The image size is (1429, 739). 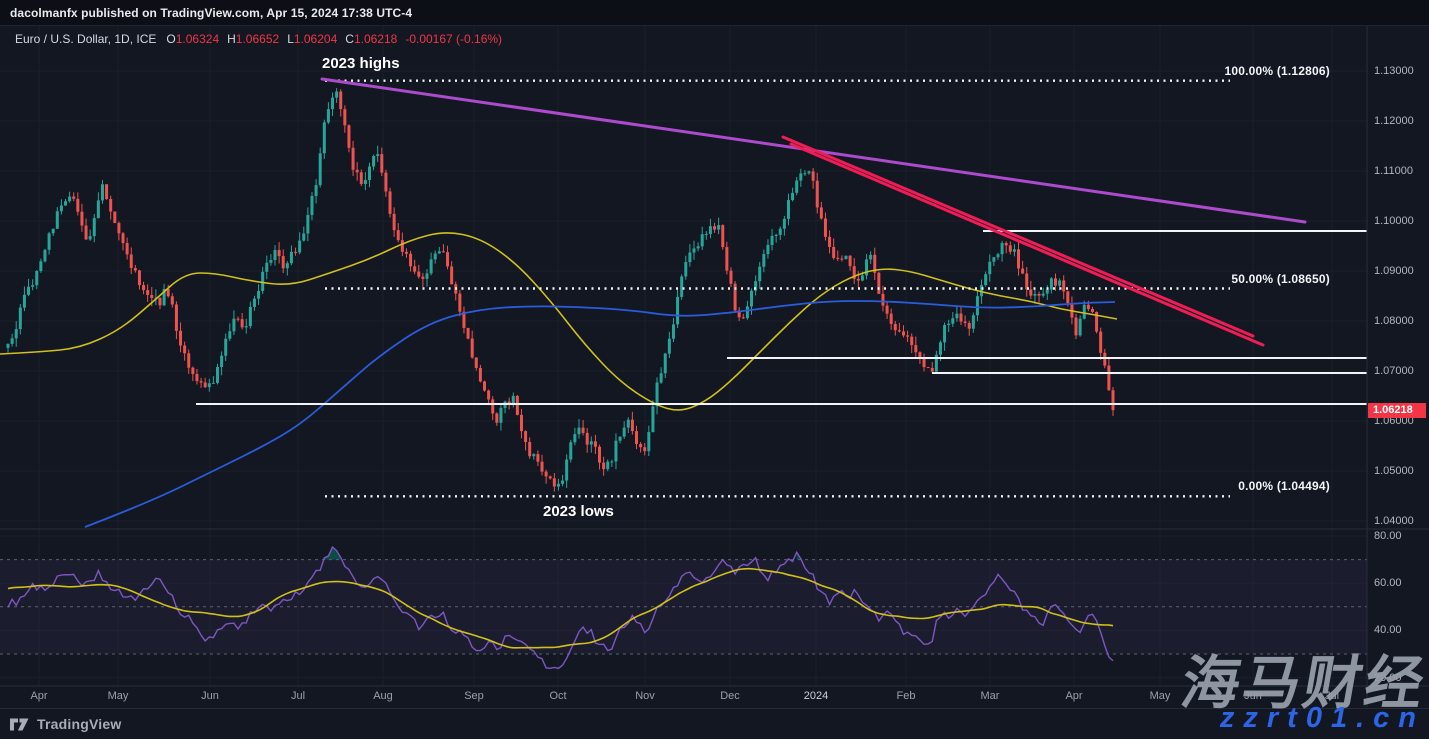 What do you see at coordinates (714, 723) in the screenshot?
I see `footer-bar: TradingView` at bounding box center [714, 723].